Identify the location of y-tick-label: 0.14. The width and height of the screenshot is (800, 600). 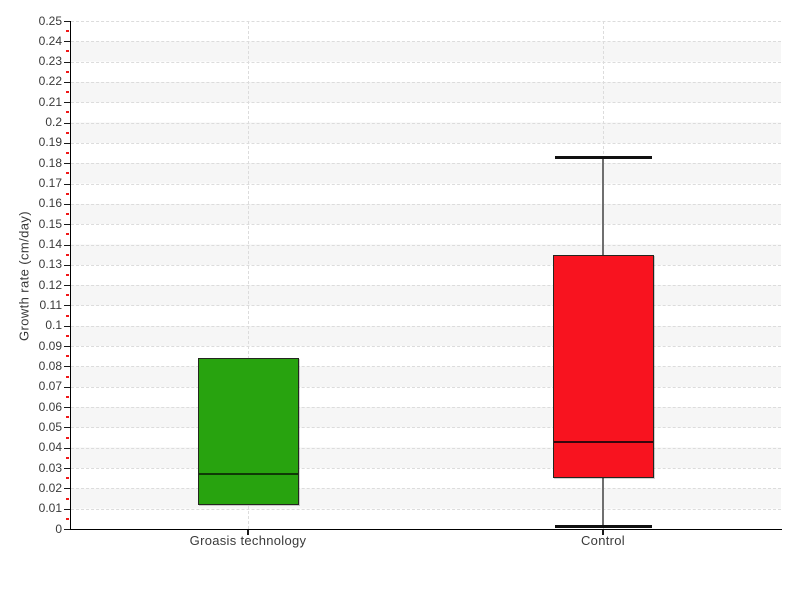
(50, 244).